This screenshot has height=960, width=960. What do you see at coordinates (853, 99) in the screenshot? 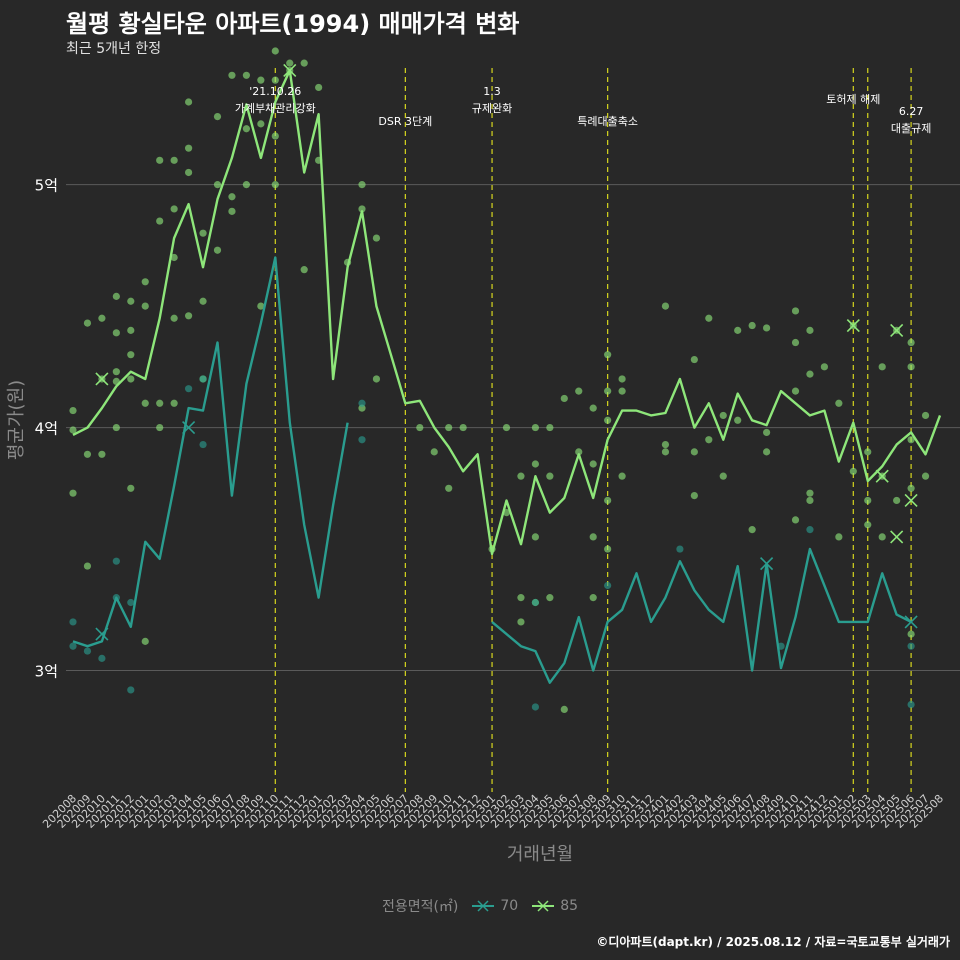
I see `event-annotation: 토허제 해제` at bounding box center [853, 99].